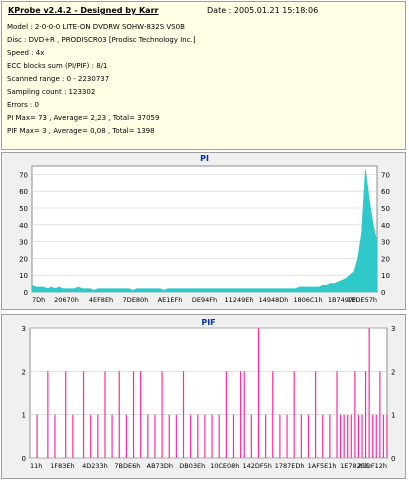 This screenshot has width=409, height=480. I want to click on x-tick-label: 1806C1h, so click(307, 300).